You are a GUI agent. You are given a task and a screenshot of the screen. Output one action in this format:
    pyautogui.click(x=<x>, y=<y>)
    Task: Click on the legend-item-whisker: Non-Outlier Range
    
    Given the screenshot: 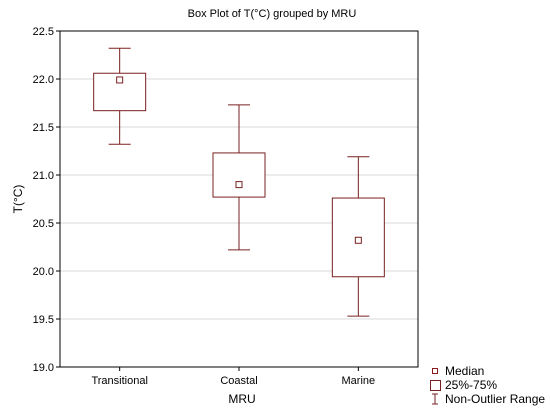 What is the action you would take?
    pyautogui.click(x=488, y=399)
    